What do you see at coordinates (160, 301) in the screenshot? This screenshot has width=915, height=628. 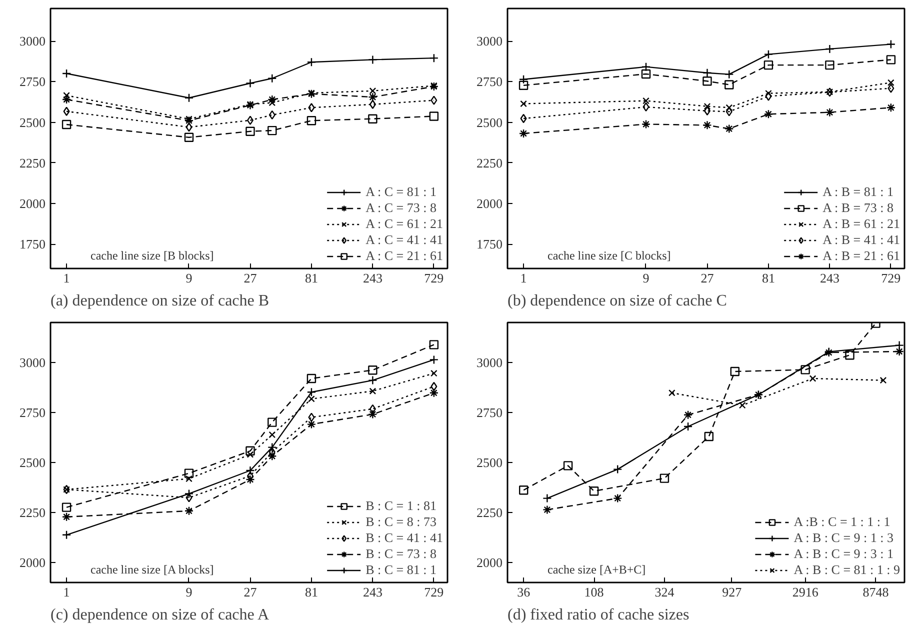 I see `text: (a) dependence on size of cache B` at bounding box center [160, 301].